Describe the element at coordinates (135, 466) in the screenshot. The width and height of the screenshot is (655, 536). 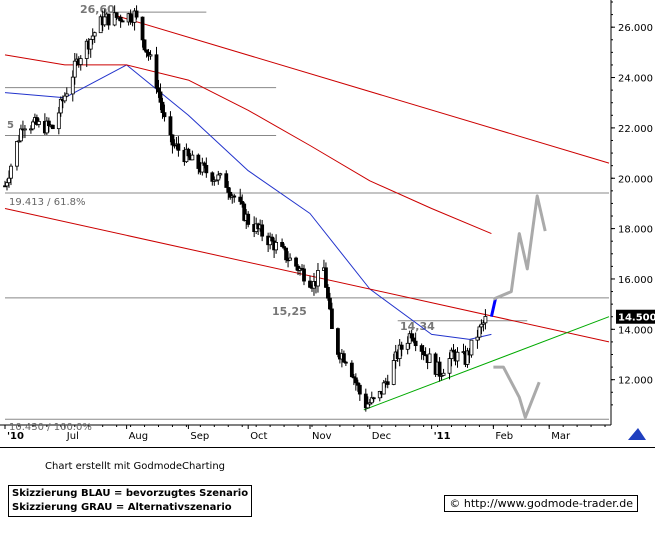
I see `footer-note: Chart erstellt mit GodmodeCharting` at that location.